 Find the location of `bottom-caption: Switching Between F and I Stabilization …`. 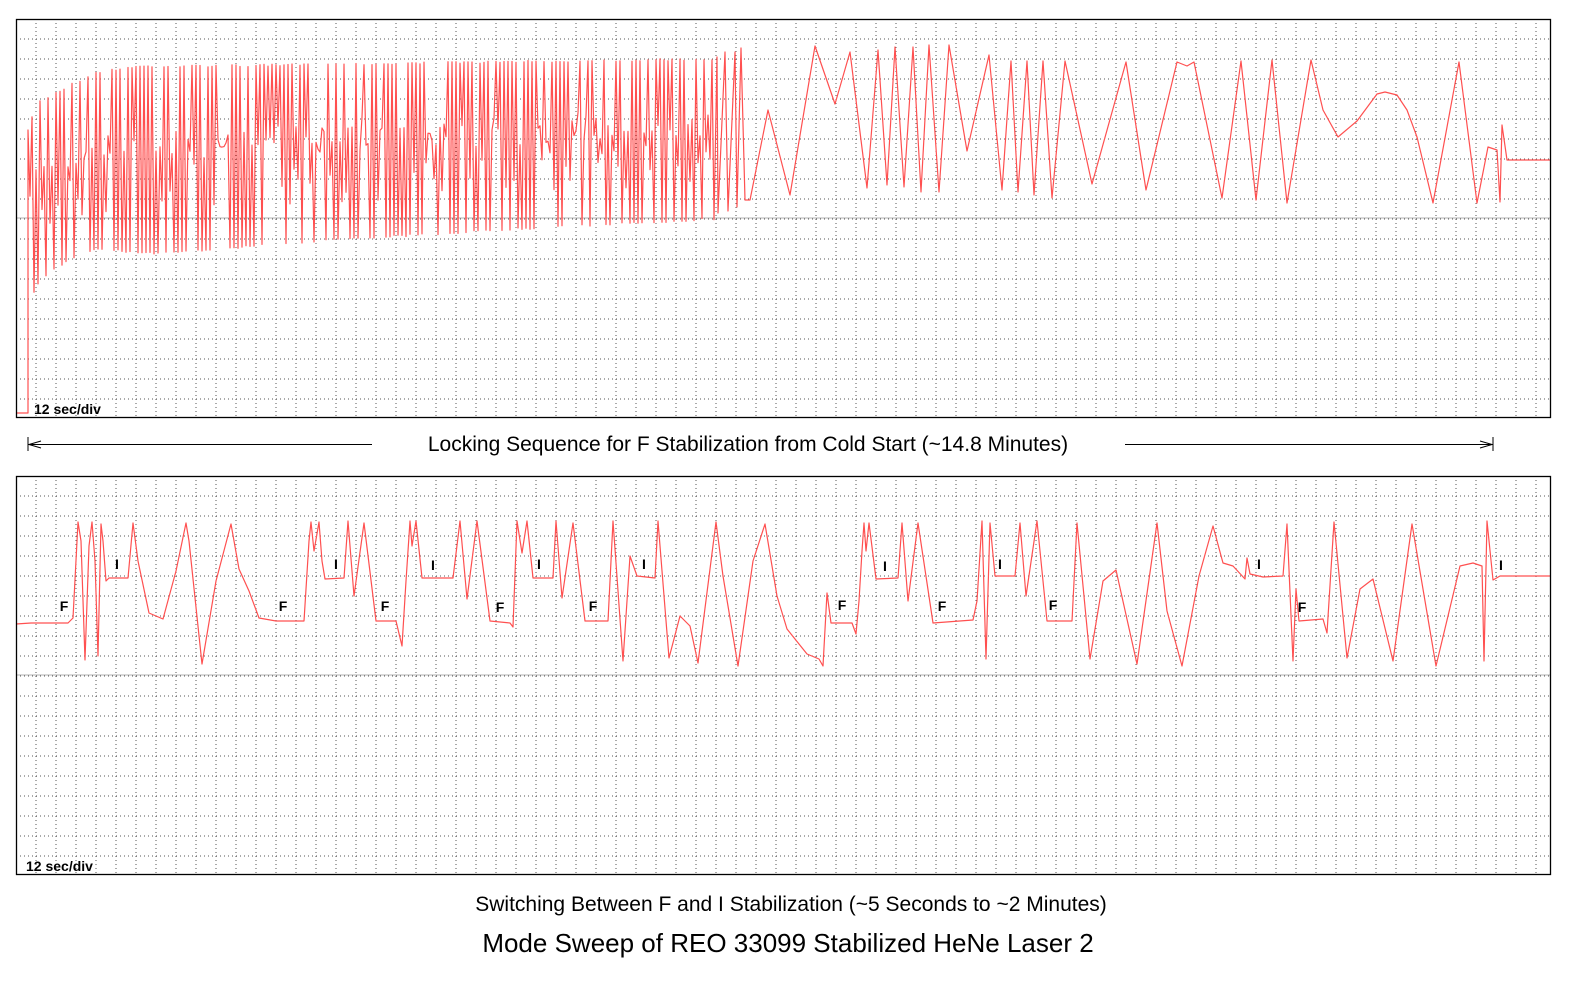

bottom-caption: Switching Between F and I Stabilization … is located at coordinates (791, 904).